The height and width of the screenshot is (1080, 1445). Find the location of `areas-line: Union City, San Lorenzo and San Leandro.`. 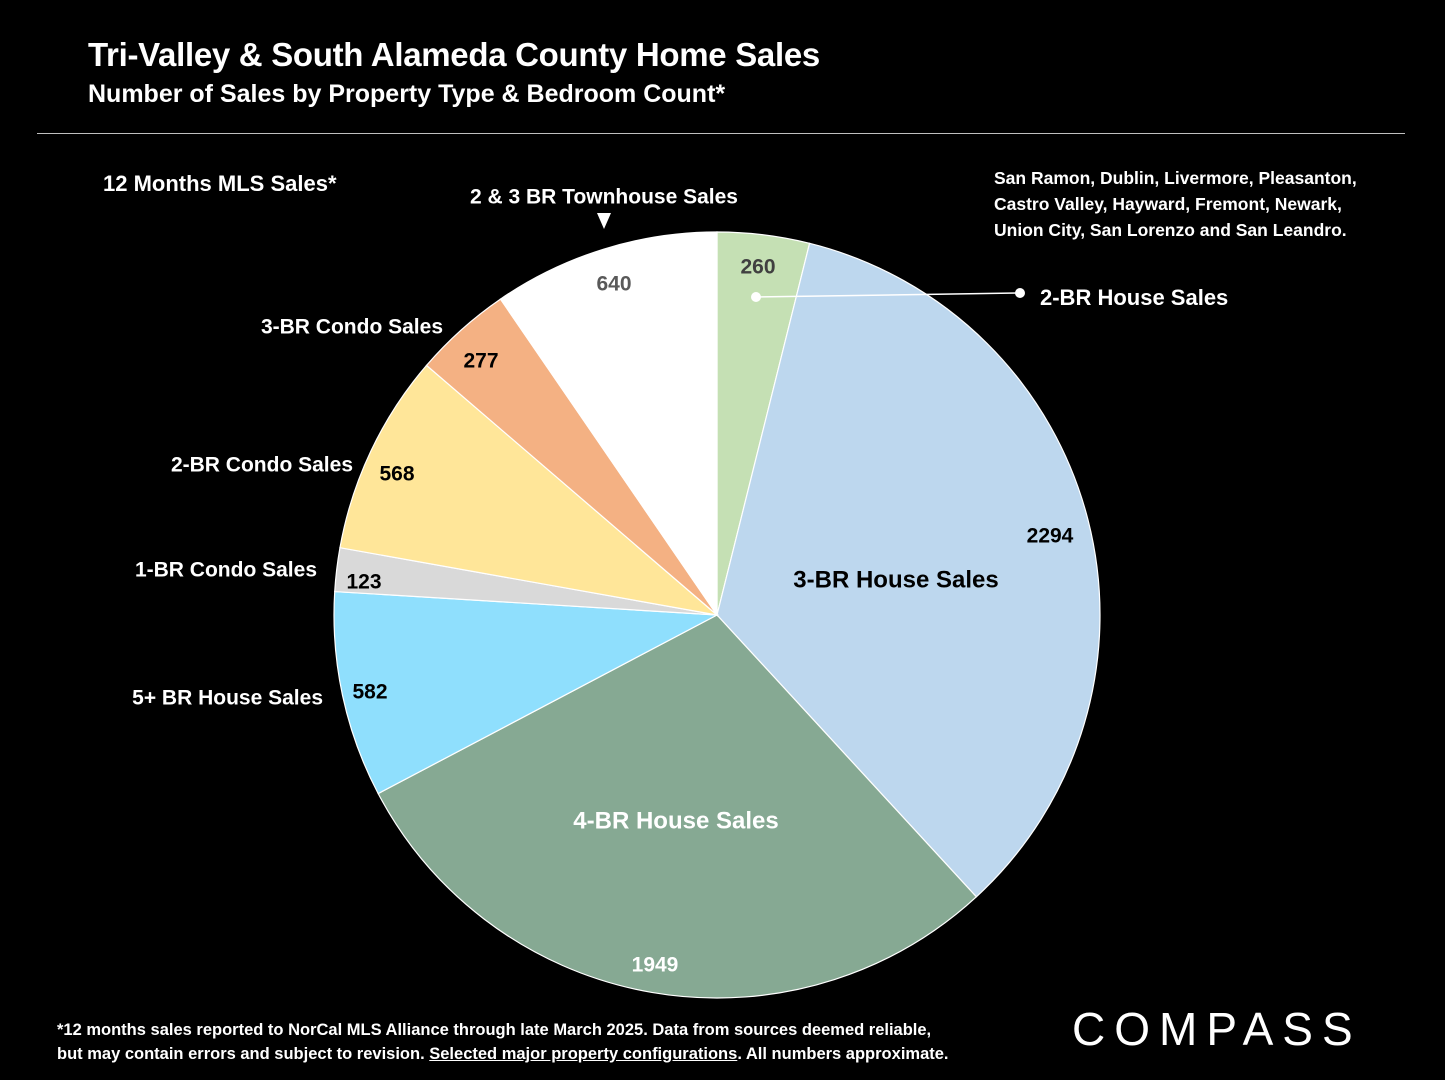

areas-line: Union City, San Lorenzo and San Leandro. is located at coordinates (1170, 230).